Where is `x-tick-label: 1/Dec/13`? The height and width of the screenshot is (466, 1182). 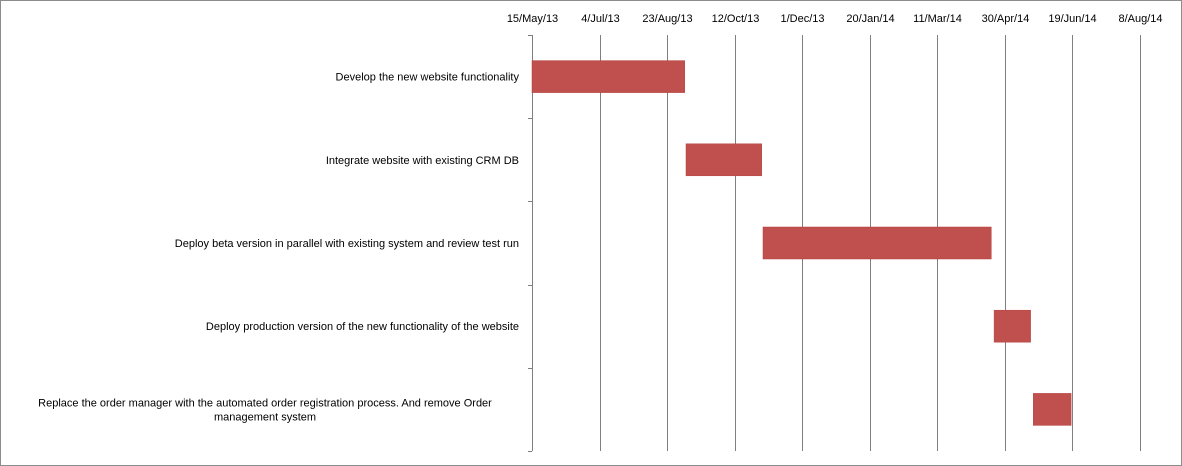 x-tick-label: 1/Dec/13 is located at coordinates (802, 19).